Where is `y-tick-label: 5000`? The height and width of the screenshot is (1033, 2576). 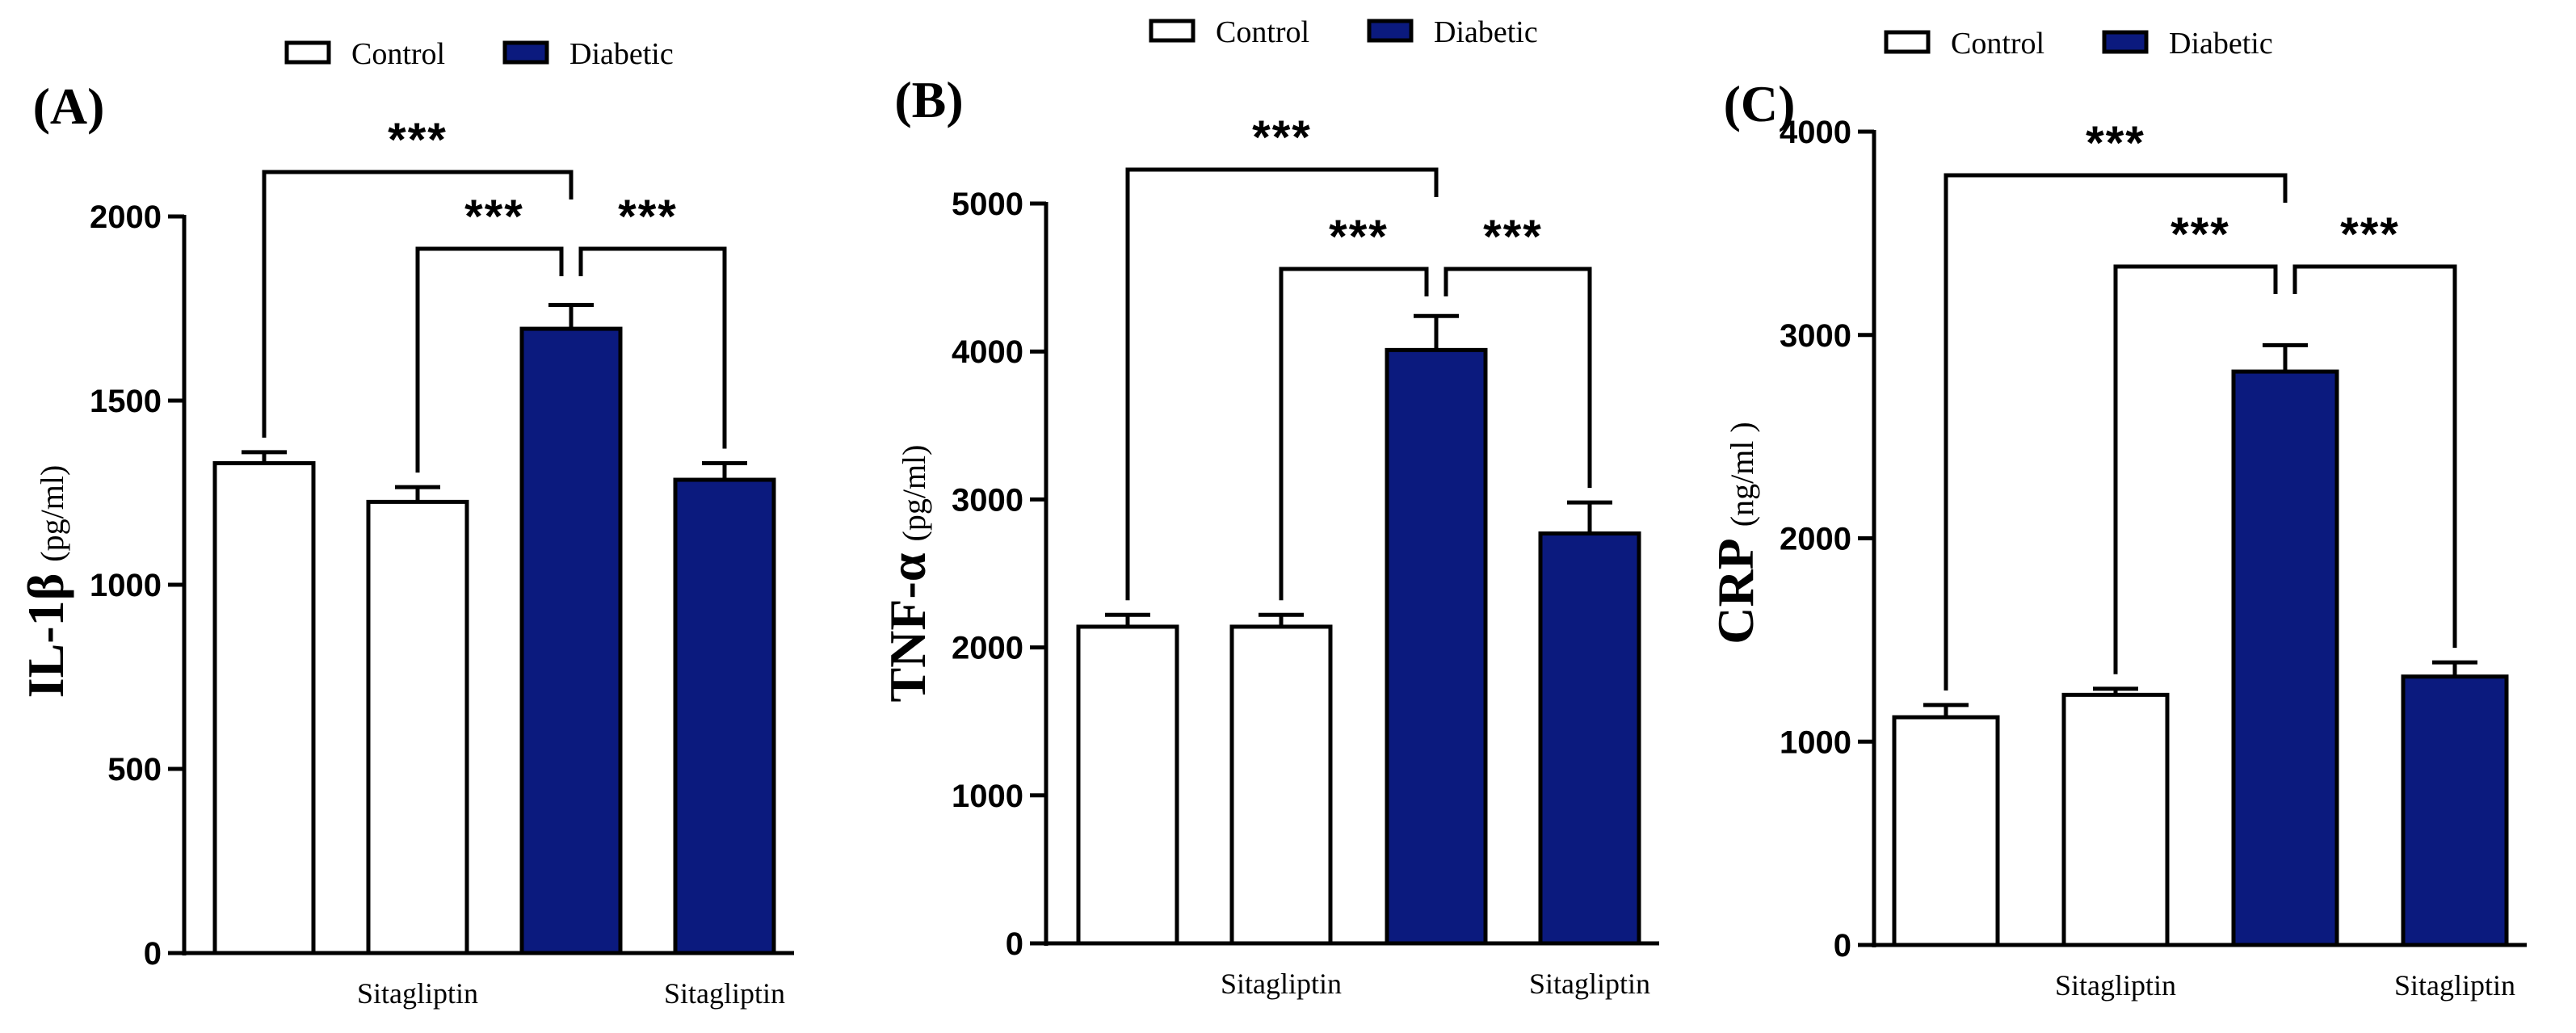
y-tick-label: 5000 is located at coordinates (988, 204).